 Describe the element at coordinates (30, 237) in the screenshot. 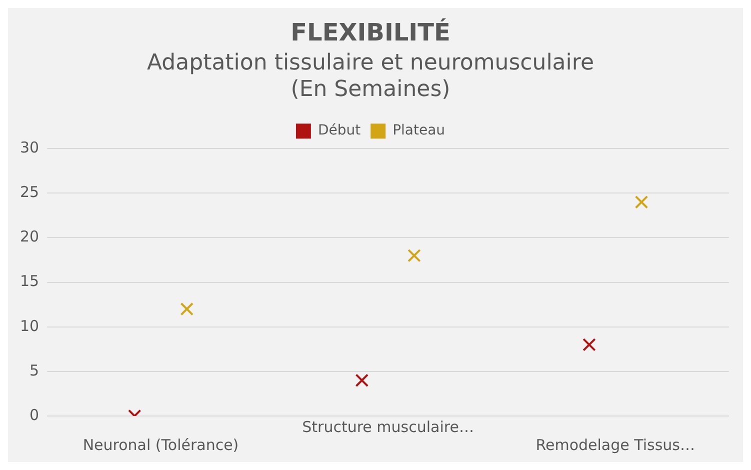

I see `y-tick-label: 20` at that location.